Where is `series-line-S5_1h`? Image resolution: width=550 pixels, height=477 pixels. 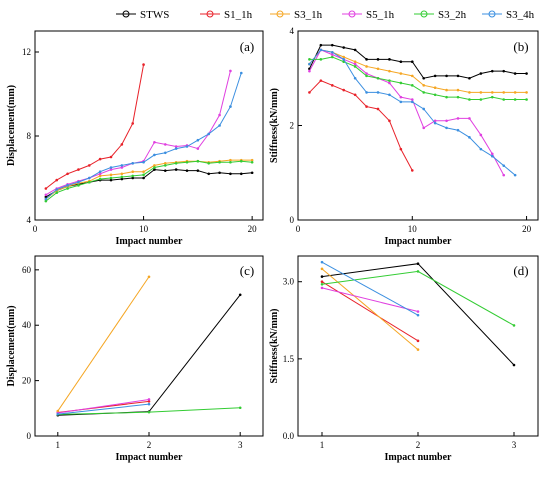 series-line-S5_1h is located at coordinates (406, 112).